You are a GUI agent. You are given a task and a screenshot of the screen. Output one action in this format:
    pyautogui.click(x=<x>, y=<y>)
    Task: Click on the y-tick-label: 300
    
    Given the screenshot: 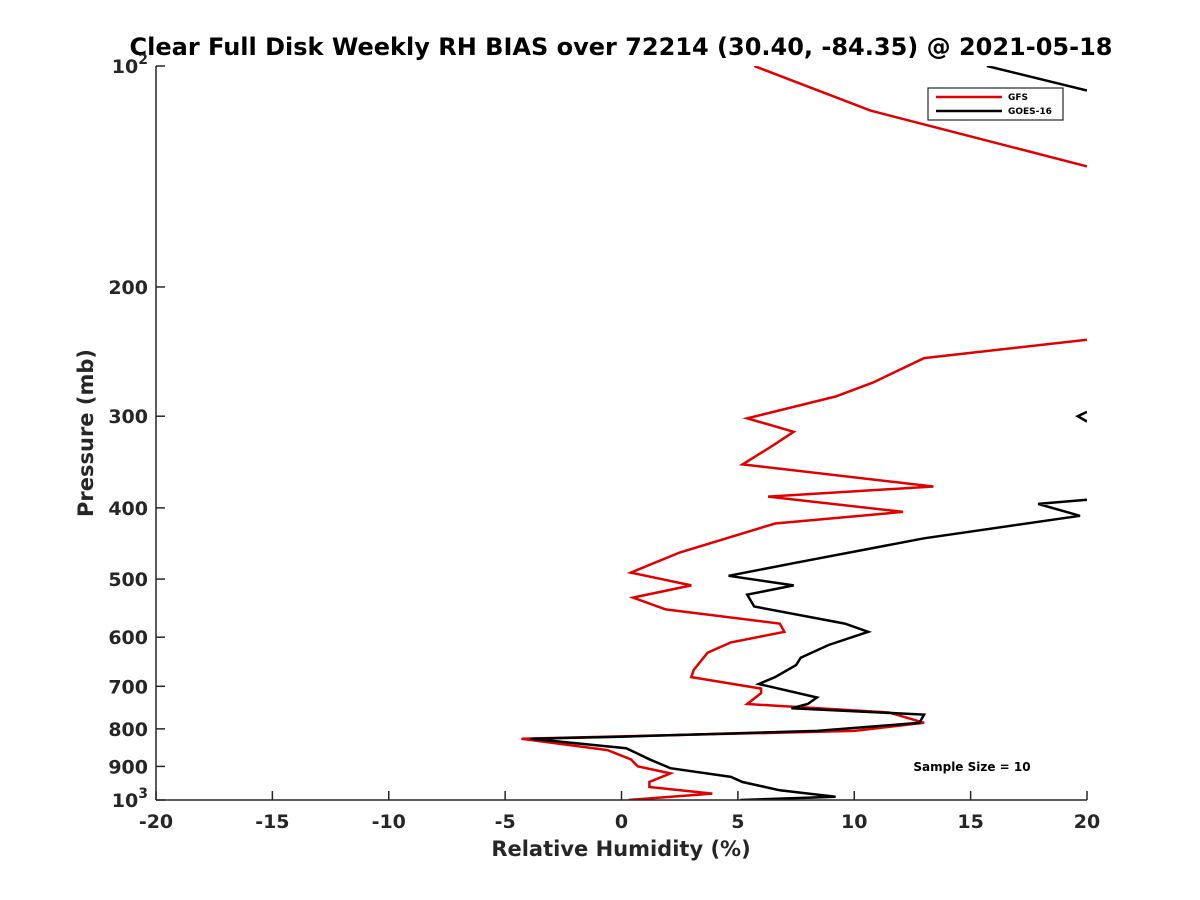 What is the action you would take?
    pyautogui.click(x=128, y=417)
    